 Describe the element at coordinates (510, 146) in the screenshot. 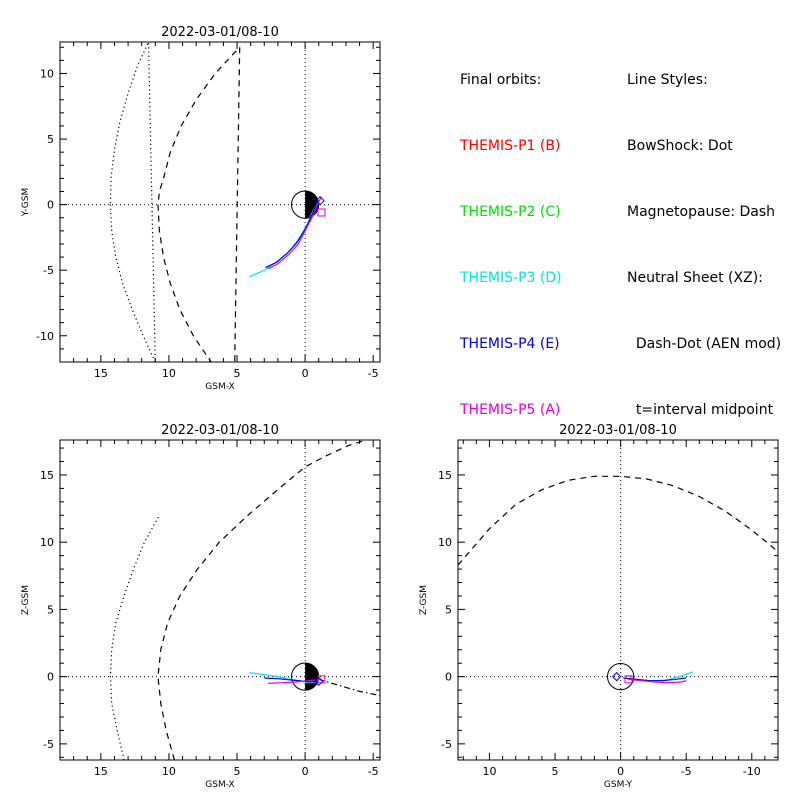

I see `legend-entry-p1: THEMIS-P1 (B)` at that location.